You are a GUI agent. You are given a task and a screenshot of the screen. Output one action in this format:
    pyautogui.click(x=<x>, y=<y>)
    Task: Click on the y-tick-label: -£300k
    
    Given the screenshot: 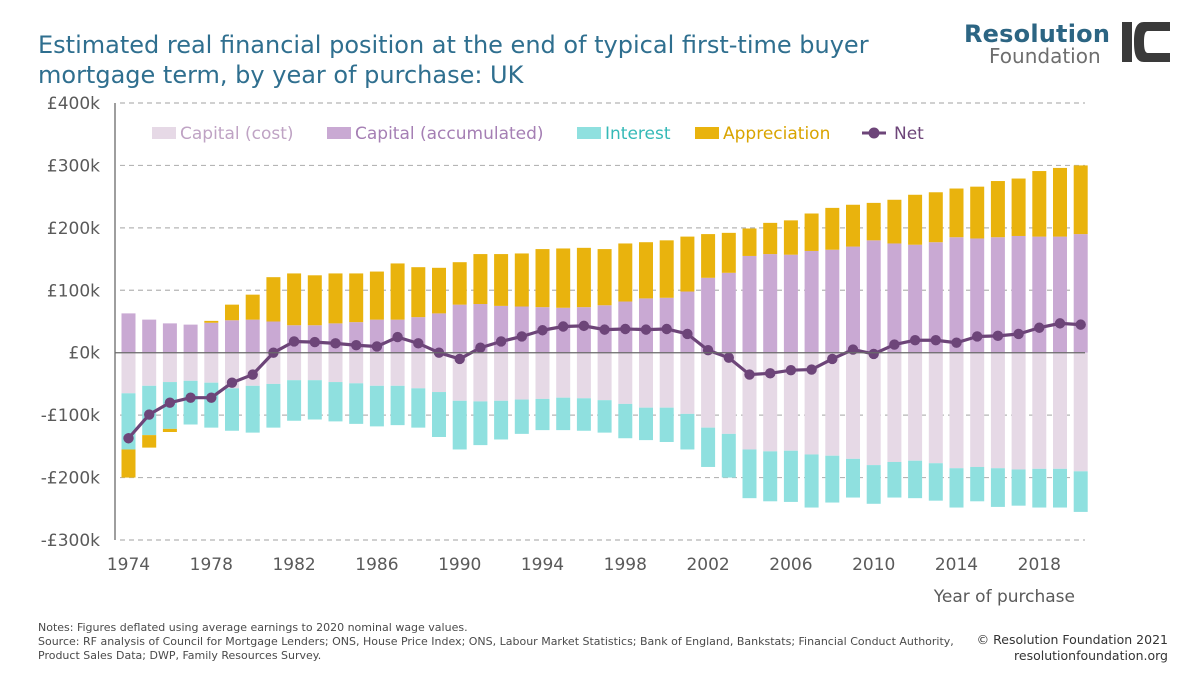 What is the action you would take?
    pyautogui.click(x=70, y=541)
    